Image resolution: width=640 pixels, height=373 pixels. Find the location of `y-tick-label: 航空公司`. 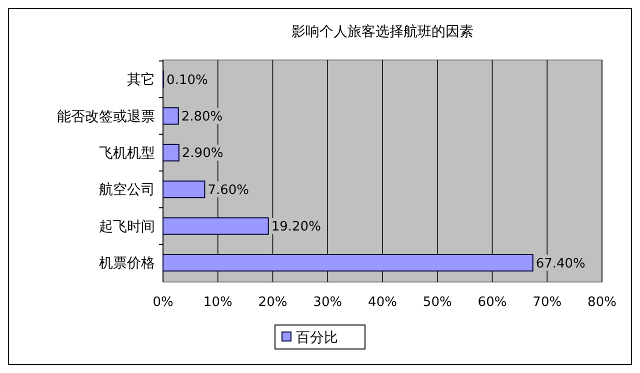

y-tick-label: 航空公司 is located at coordinates (127, 190).